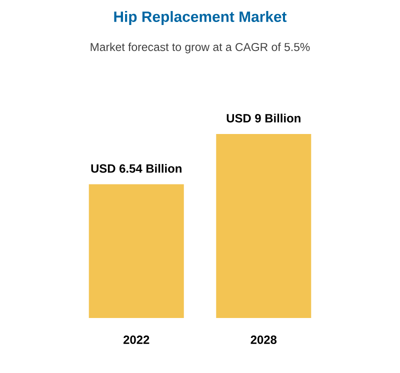  Describe the element at coordinates (136, 340) in the screenshot. I see `x-tick-label: 2022` at that location.